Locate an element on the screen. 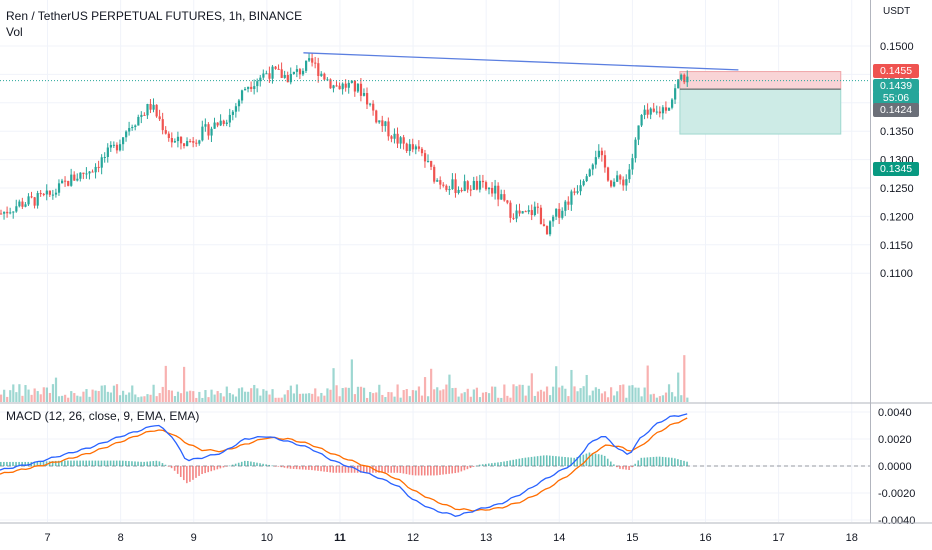 The image size is (932, 550). macd-pane is located at coordinates (344, 465).